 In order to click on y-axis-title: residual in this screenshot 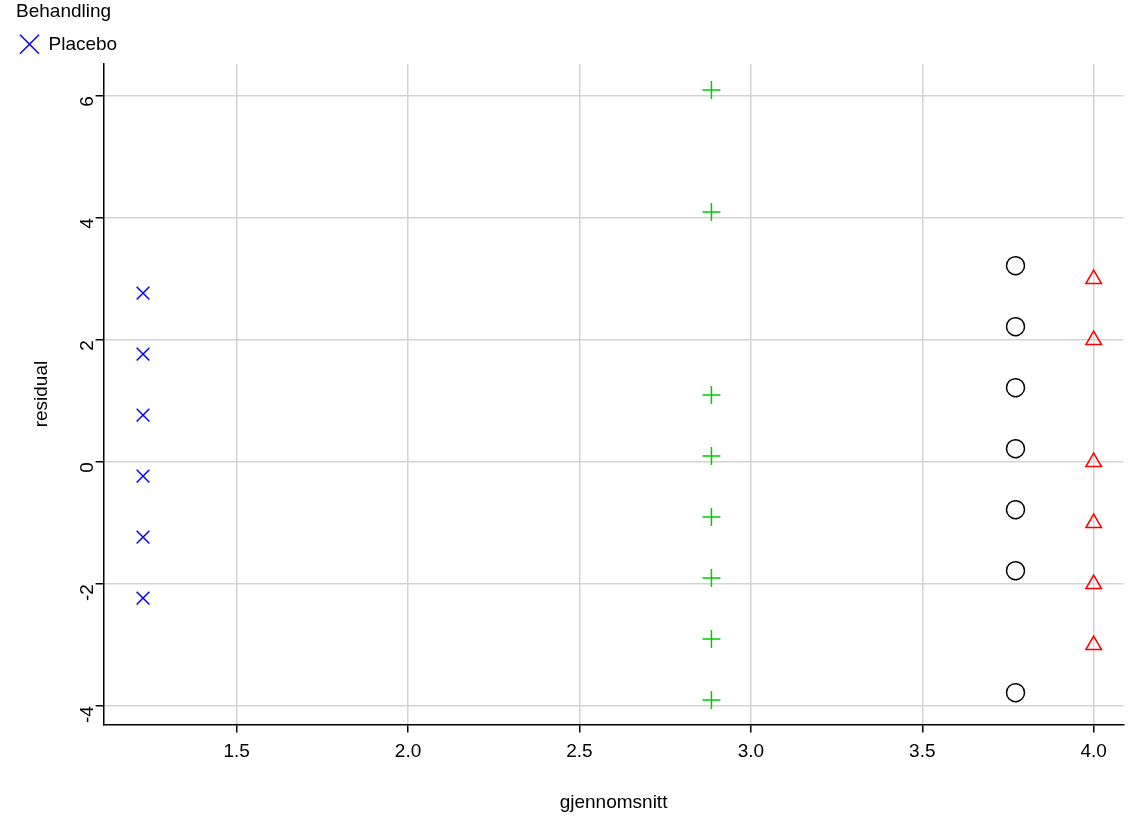, I will do `click(40, 394)`.